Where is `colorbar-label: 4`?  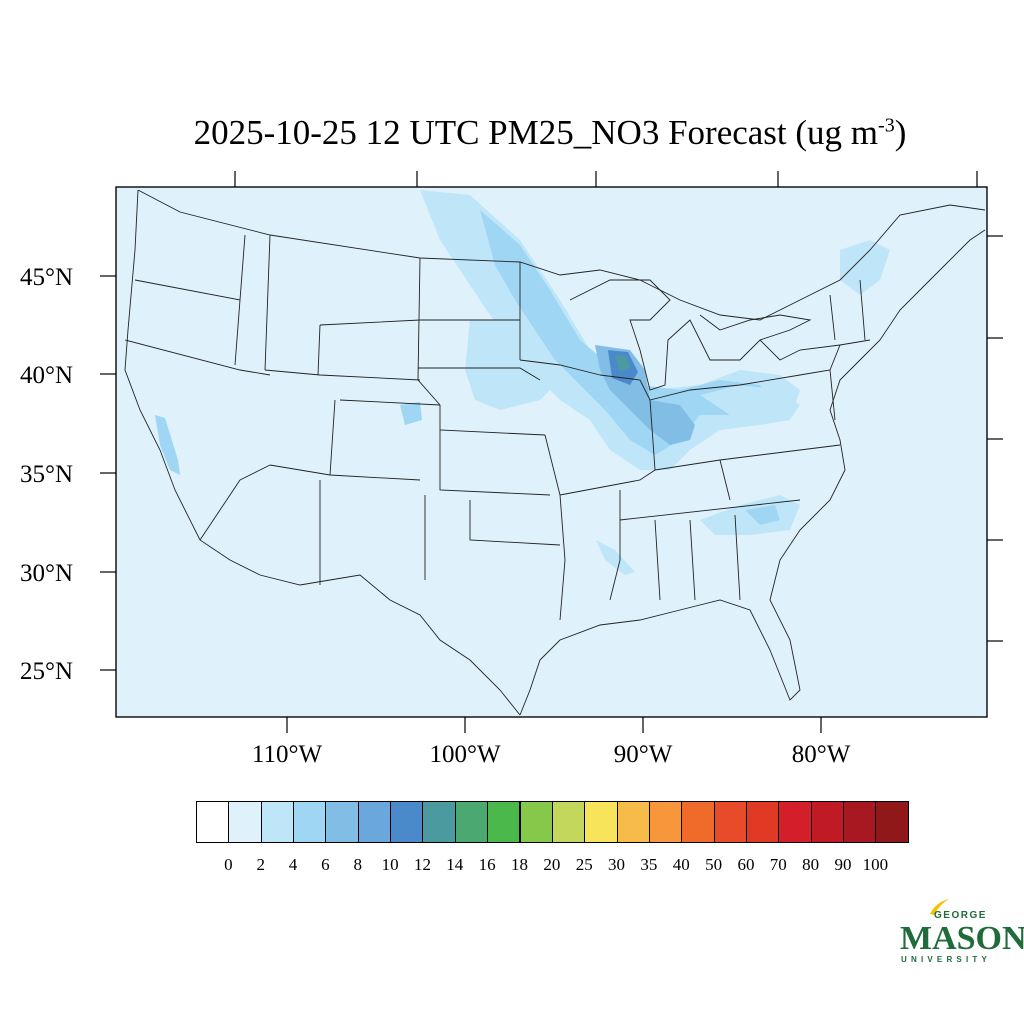
colorbar-label: 4 is located at coordinates (293, 864).